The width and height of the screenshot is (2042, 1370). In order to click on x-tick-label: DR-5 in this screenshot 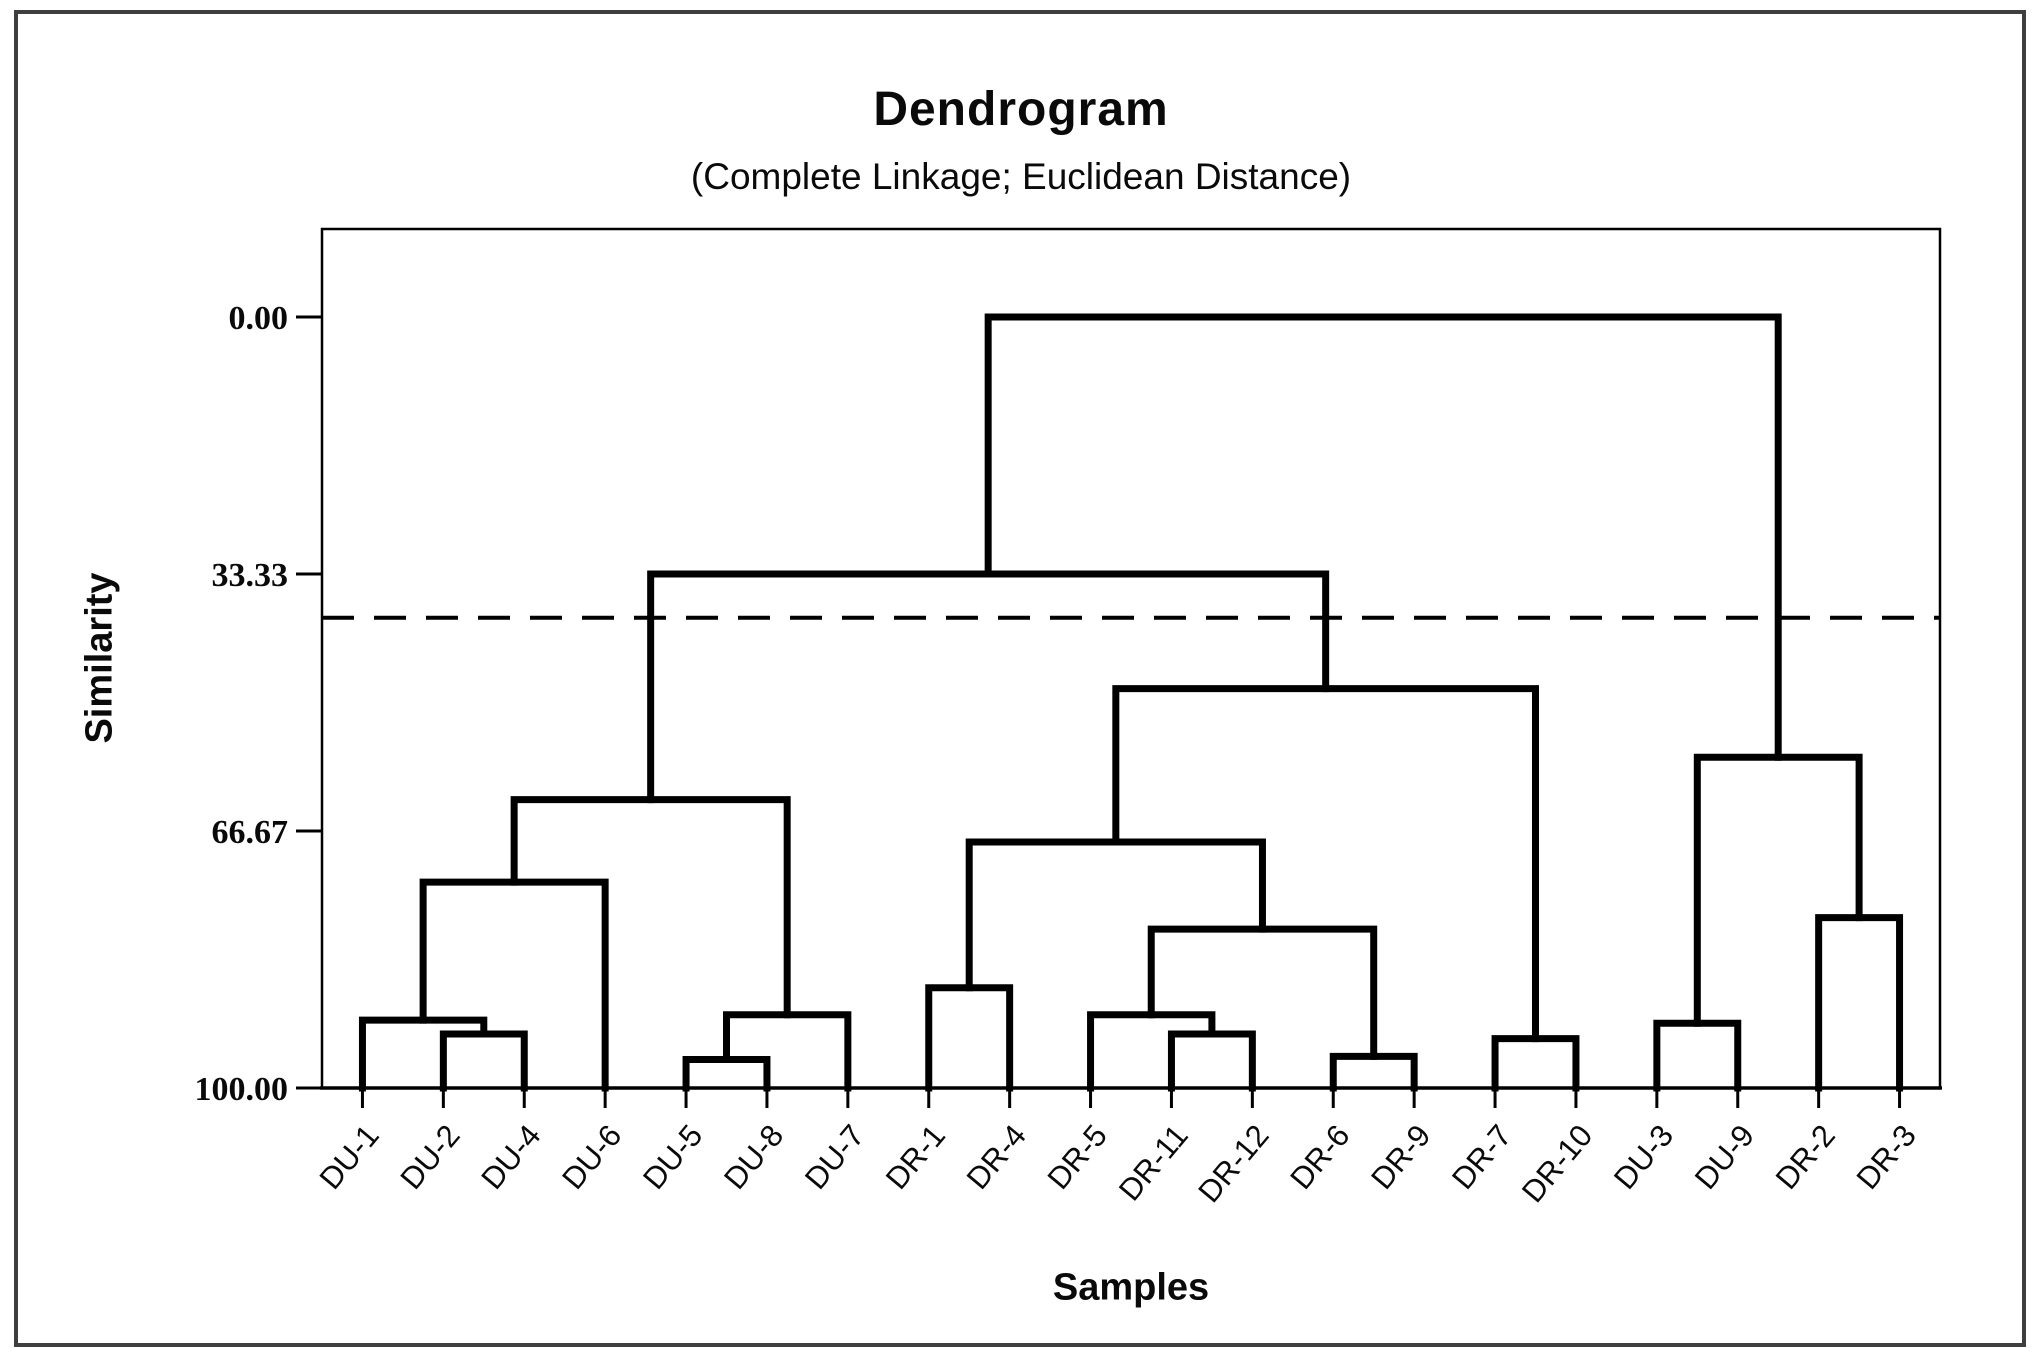, I will do `click(1077, 1157)`.